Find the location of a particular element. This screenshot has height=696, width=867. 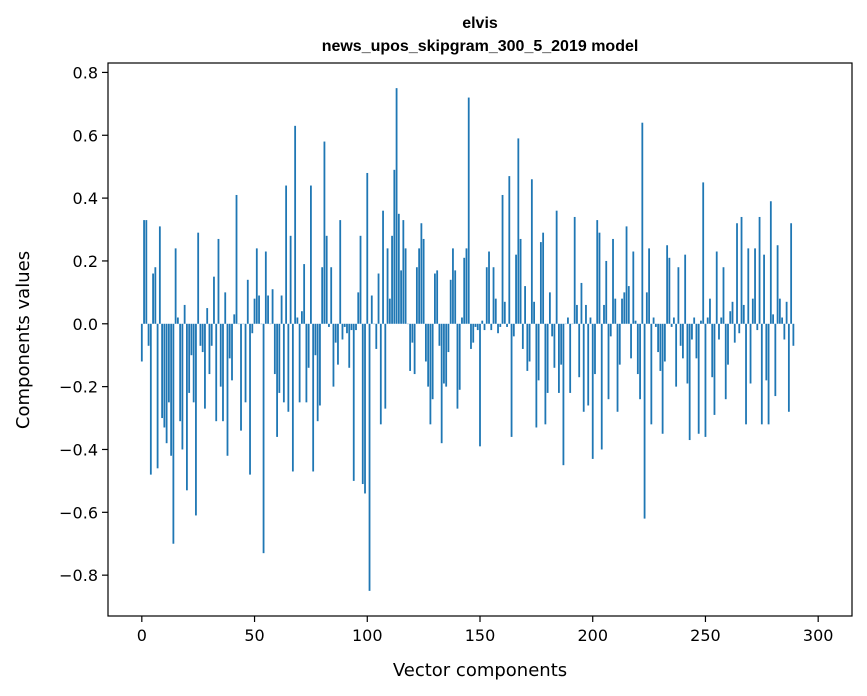

y-tick-label: −0.6 is located at coordinates (78, 512).